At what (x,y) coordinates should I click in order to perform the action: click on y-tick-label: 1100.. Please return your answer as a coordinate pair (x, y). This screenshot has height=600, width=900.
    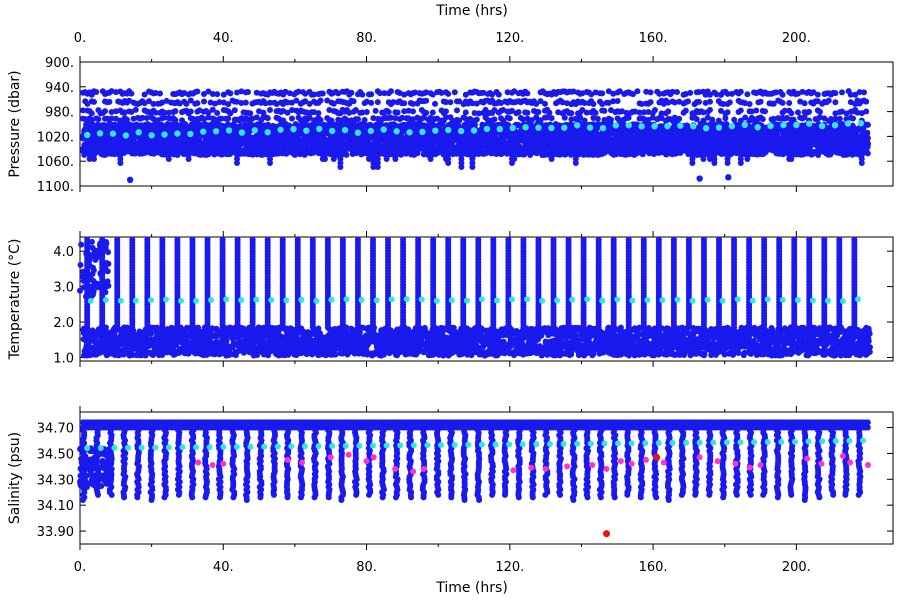
    Looking at the image, I should click on (55, 187).